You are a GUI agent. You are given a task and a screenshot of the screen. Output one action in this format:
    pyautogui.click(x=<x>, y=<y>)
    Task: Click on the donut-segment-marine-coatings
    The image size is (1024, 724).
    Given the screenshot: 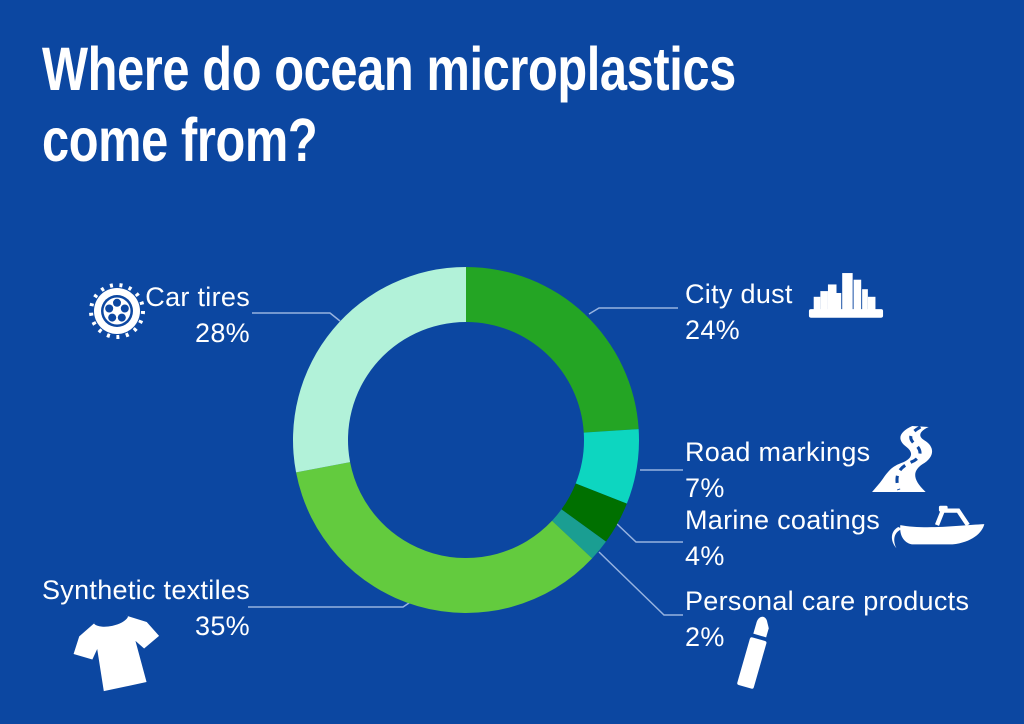 What is the action you would take?
    pyautogui.click(x=594, y=512)
    